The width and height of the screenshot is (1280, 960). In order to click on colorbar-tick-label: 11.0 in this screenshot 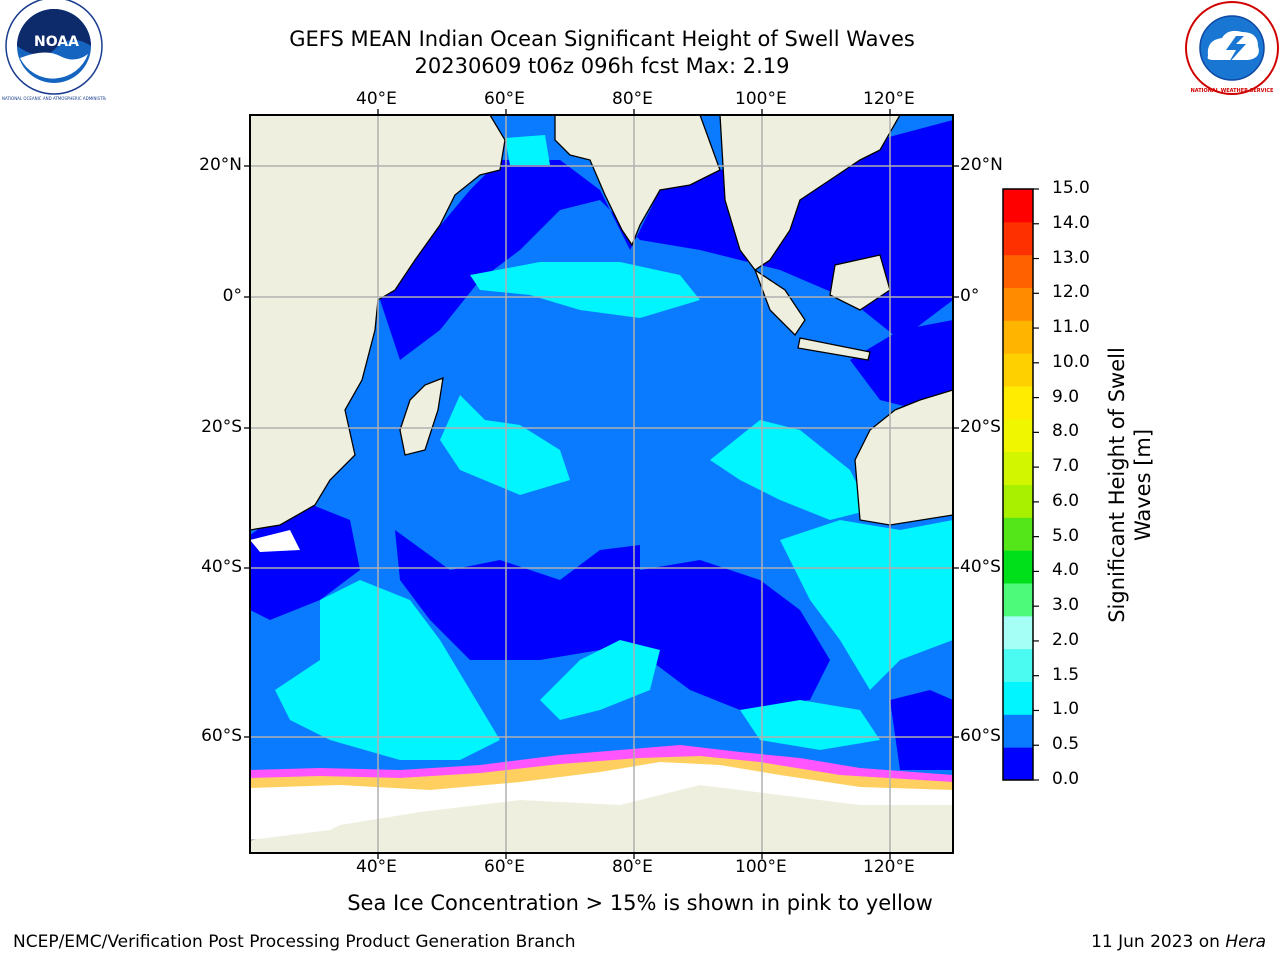, I will do `click(1071, 327)`.